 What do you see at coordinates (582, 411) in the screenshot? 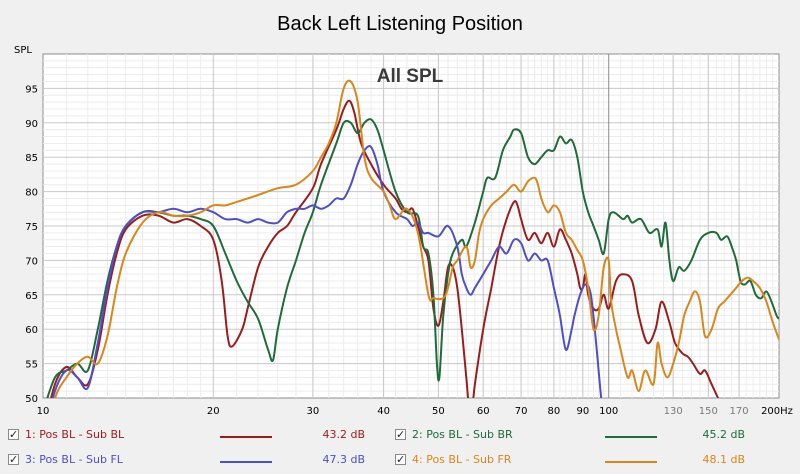
I see `x-tick-label: 90` at bounding box center [582, 411].